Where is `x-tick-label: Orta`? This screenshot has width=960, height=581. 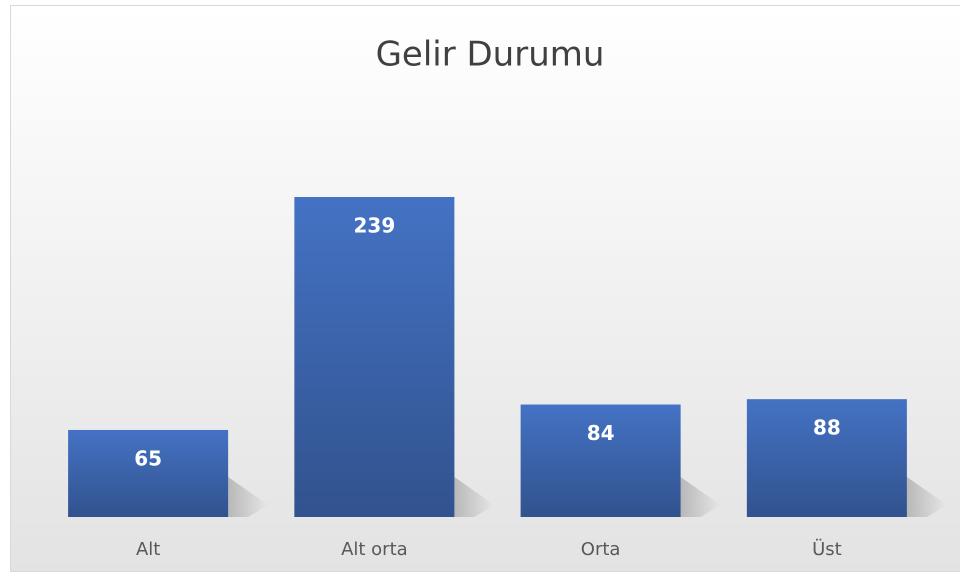
x-tick-label: Orta is located at coordinates (601, 549).